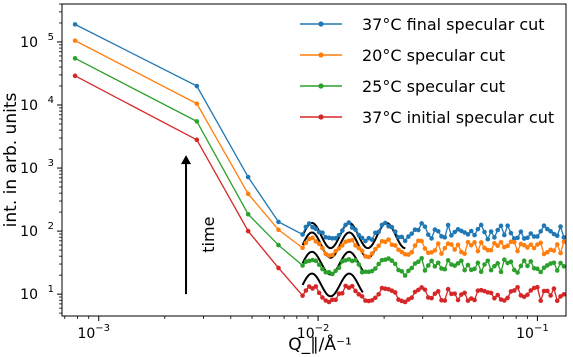 Image resolution: width=573 pixels, height=357 pixels. What do you see at coordinates (37, 104) in the screenshot?
I see `y-tick-label-3: 10 4` at bounding box center [37, 104].